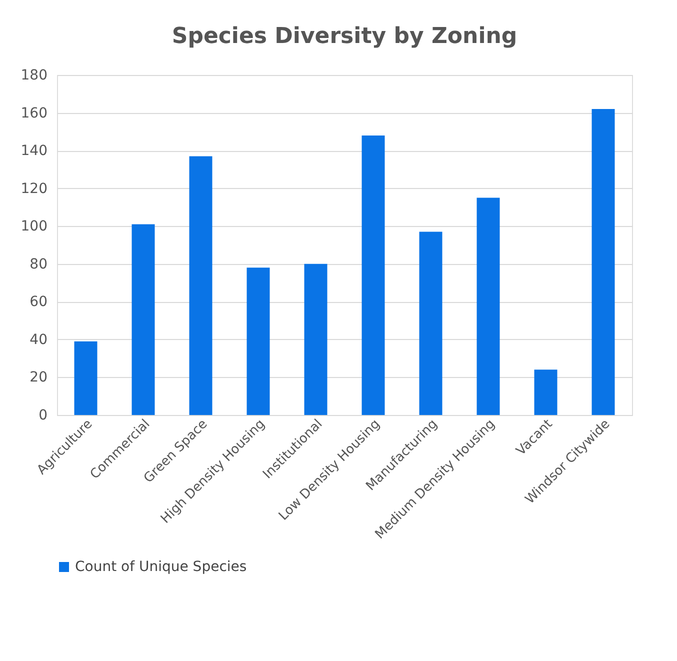 This screenshot has width=677, height=661. What do you see at coordinates (34, 151) in the screenshot?
I see `y-tick-label: 140` at bounding box center [34, 151].